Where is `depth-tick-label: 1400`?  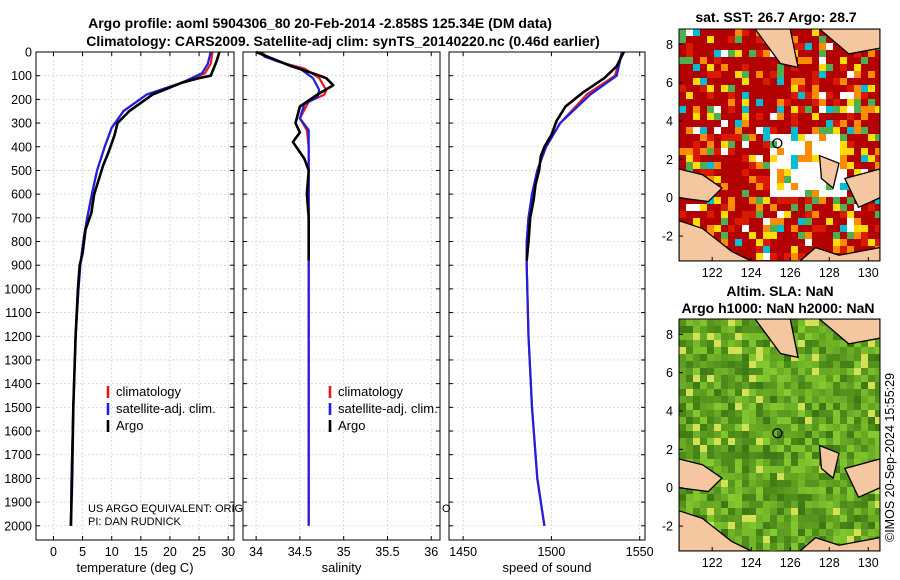 depth-tick-label: 1400 is located at coordinates (18, 384).